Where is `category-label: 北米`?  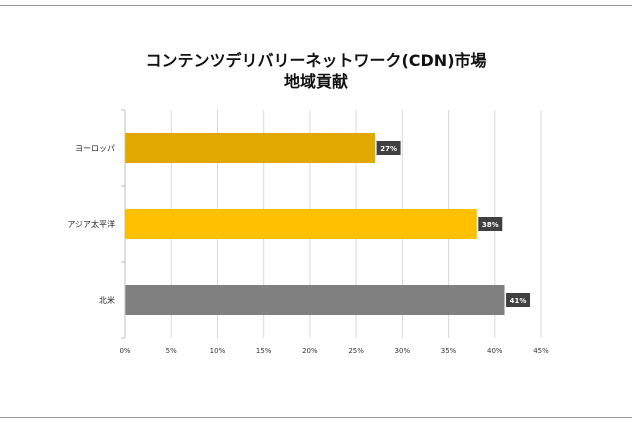 category-label: 北米 is located at coordinates (107, 300).